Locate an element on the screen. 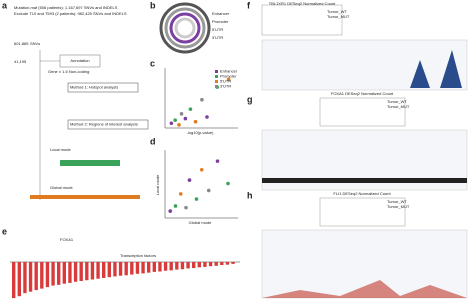 The height and width of the screenshot is (302, 474). panel-title: TBL1XR1 DESeq2 Normalized Count is located at coordinates (302, 3).